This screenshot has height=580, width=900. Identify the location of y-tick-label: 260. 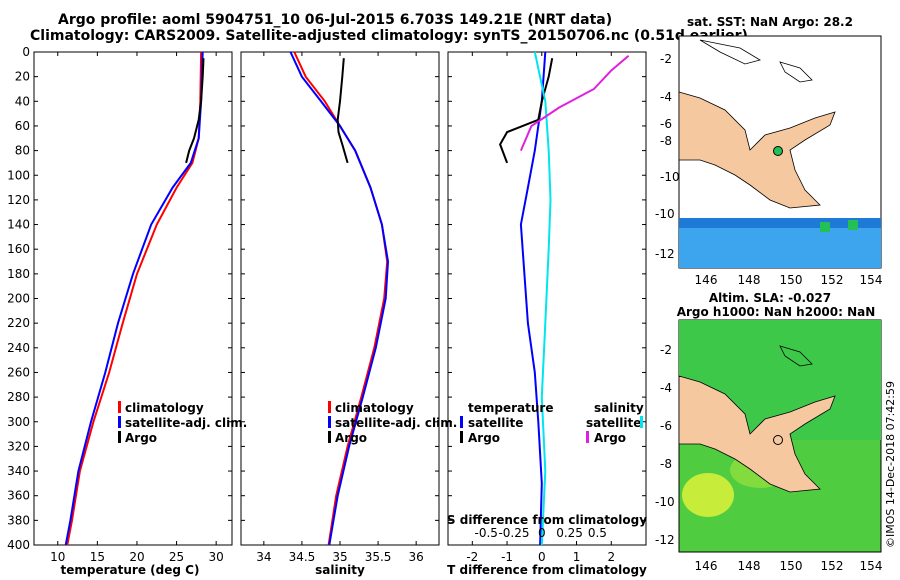
(18, 372).